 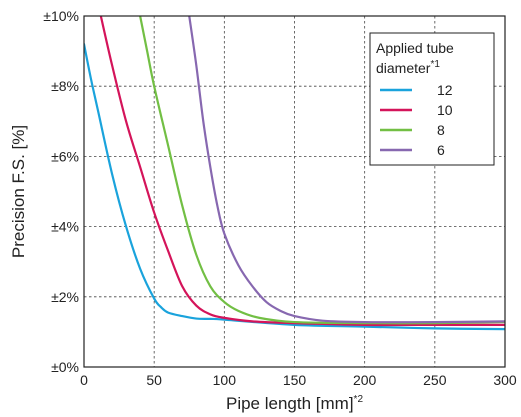 I want to click on y-axis-label: Precision F.S. [%], so click(x=18, y=191).